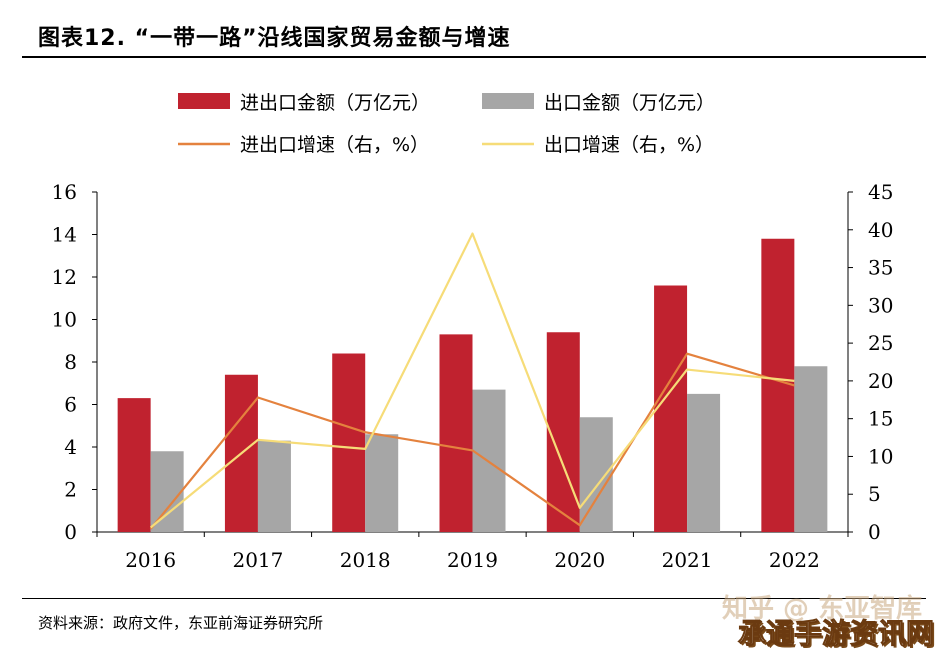 The width and height of the screenshot is (945, 652). I want to click on x-tick-label: 2018, so click(365, 560).